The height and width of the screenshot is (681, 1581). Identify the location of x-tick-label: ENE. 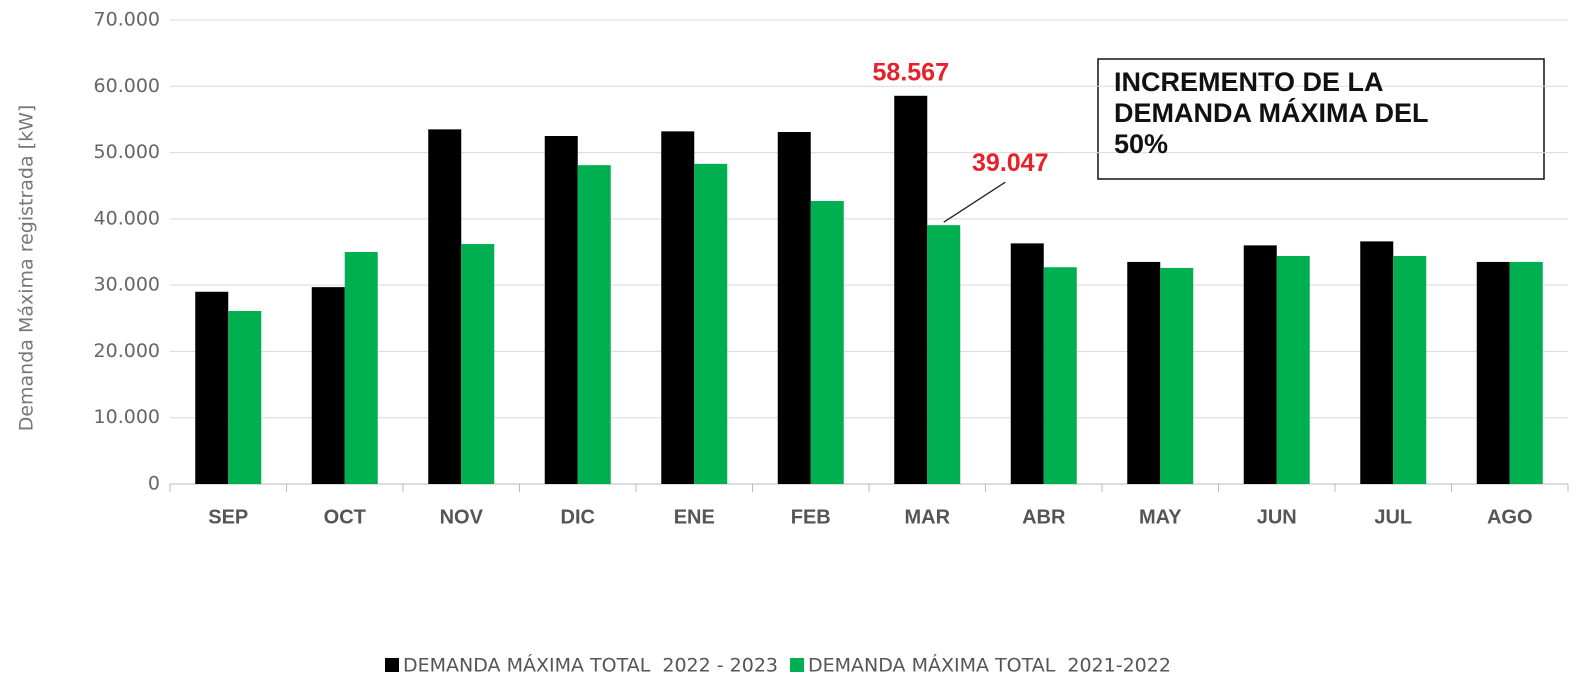
(694, 517).